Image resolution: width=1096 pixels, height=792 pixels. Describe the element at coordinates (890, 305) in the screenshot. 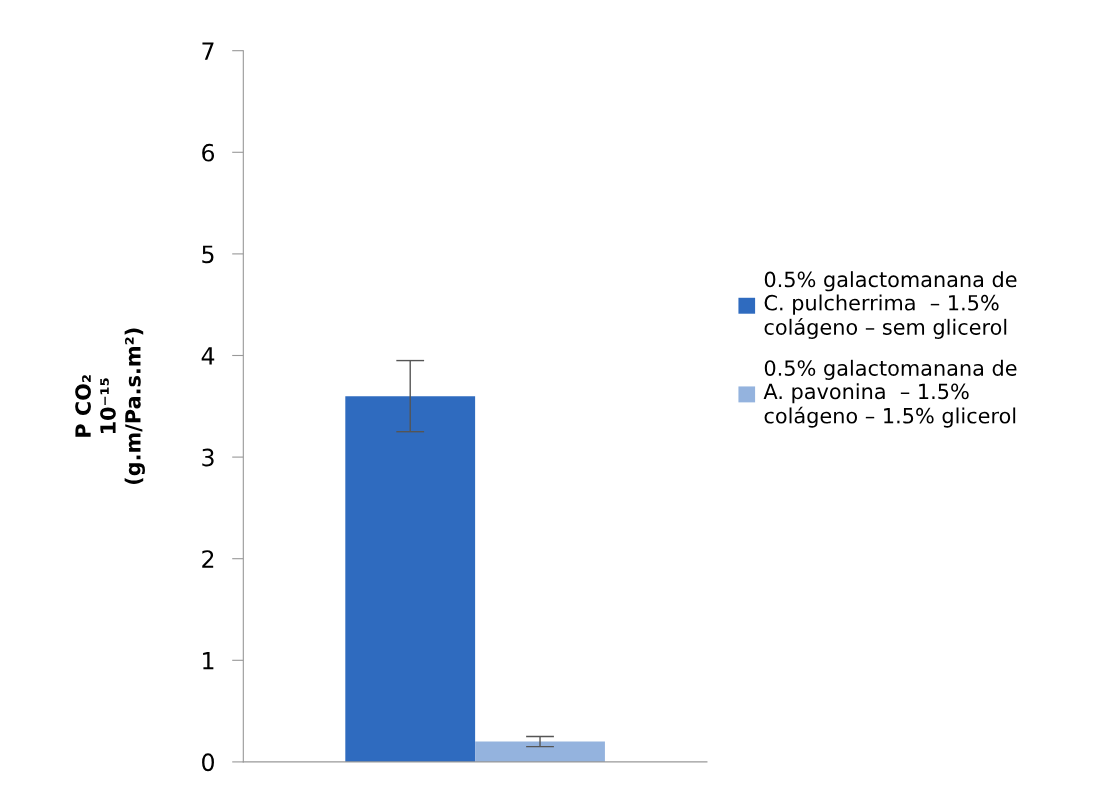

I see `legend-label: 0.5% galactomanana de C. pulcherrima – 1.5% colágeno – sem glicerol` at that location.